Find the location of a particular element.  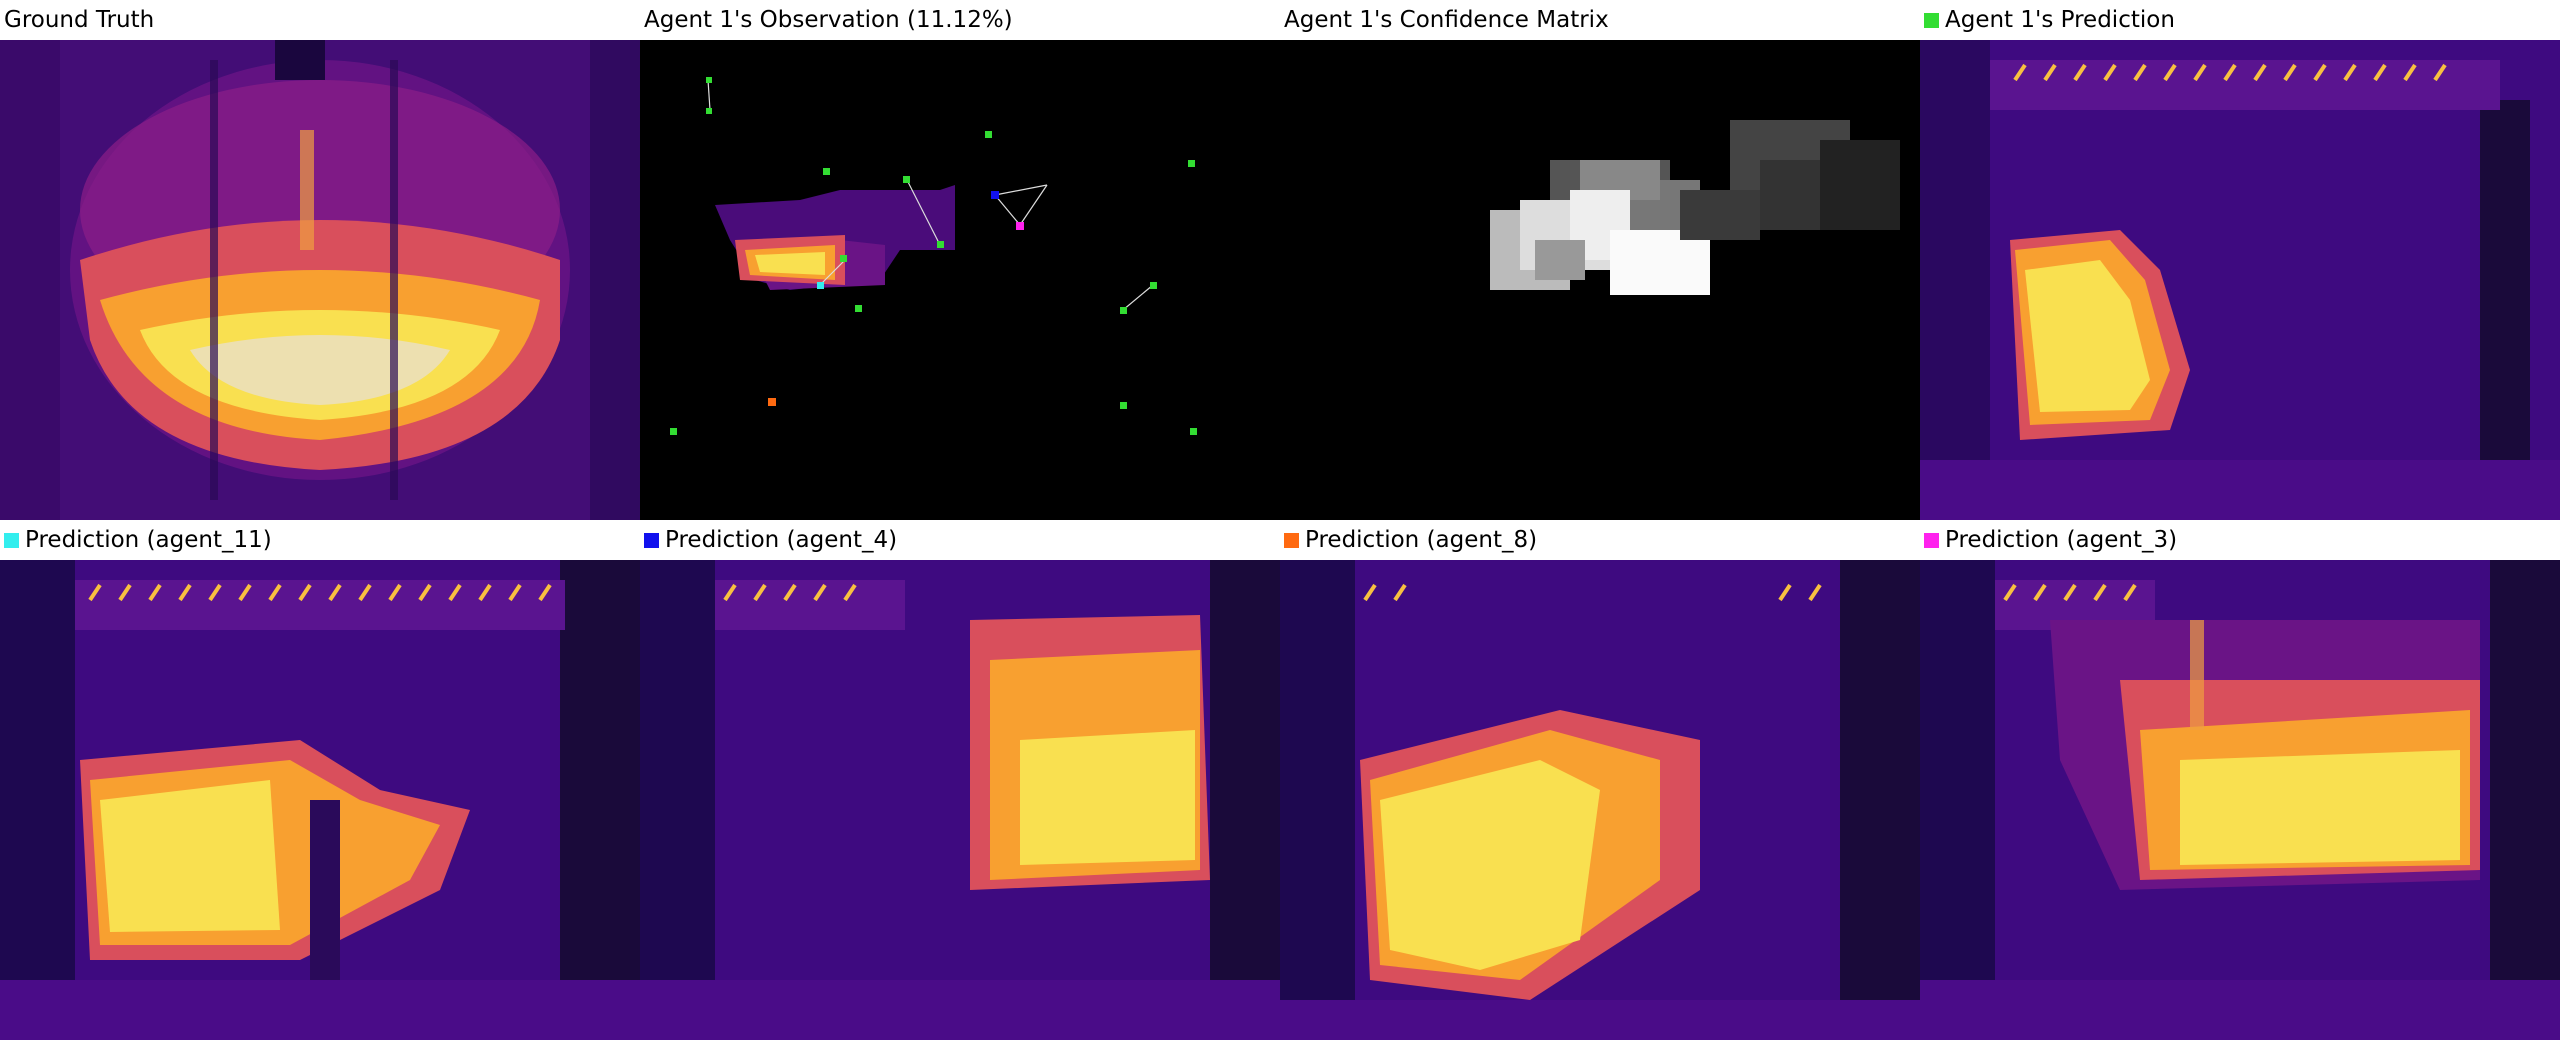

panel-agent-1-prediction: Agent 1's Prediction is located at coordinates (2240, 260).